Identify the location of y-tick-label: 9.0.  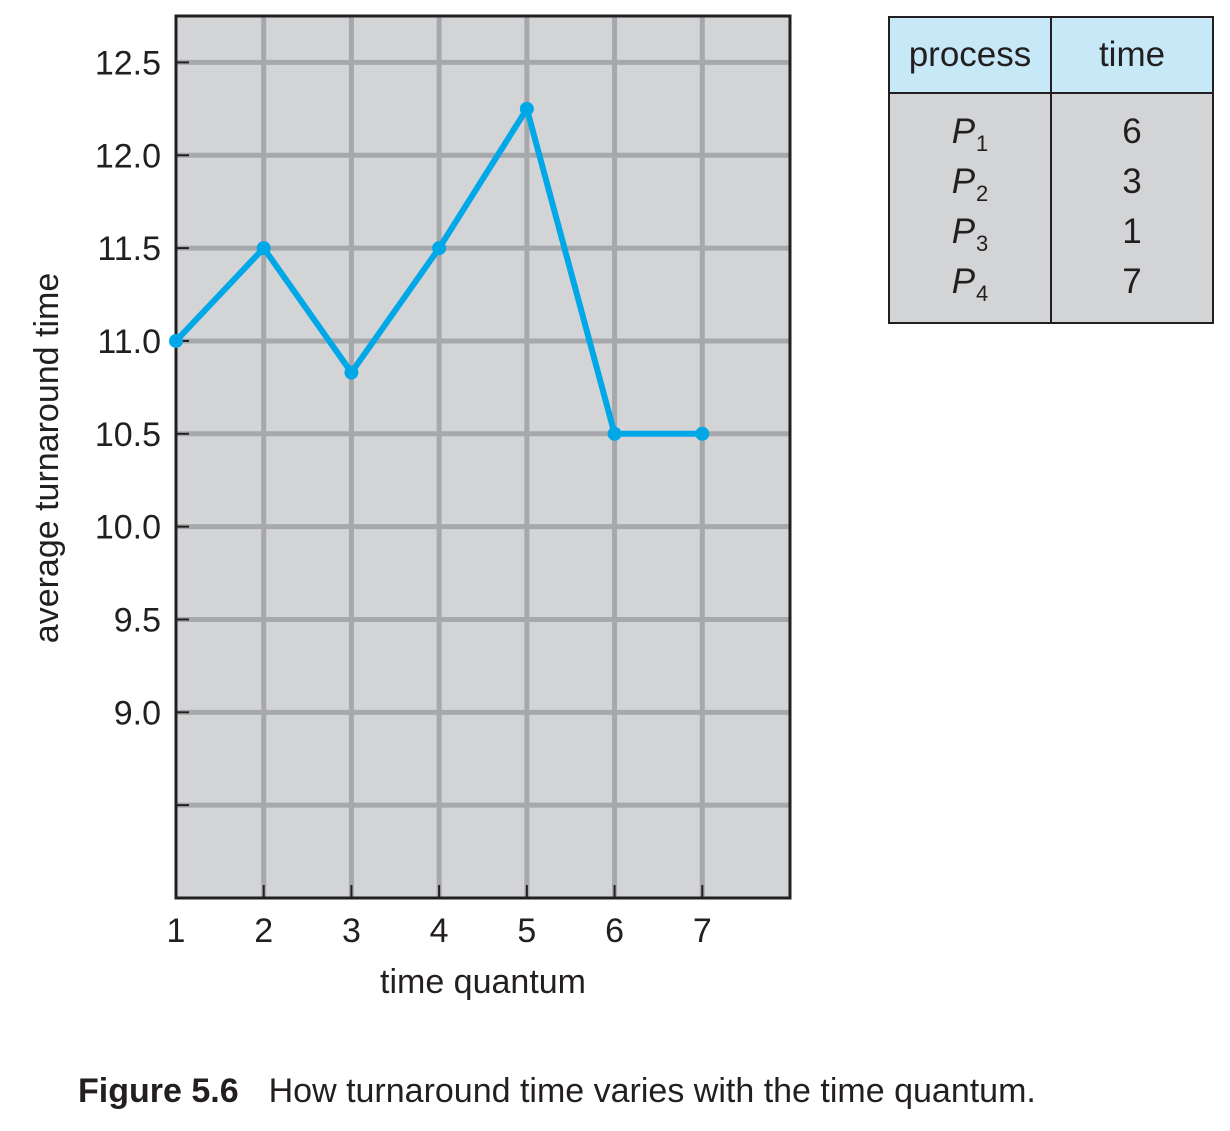
(137, 713).